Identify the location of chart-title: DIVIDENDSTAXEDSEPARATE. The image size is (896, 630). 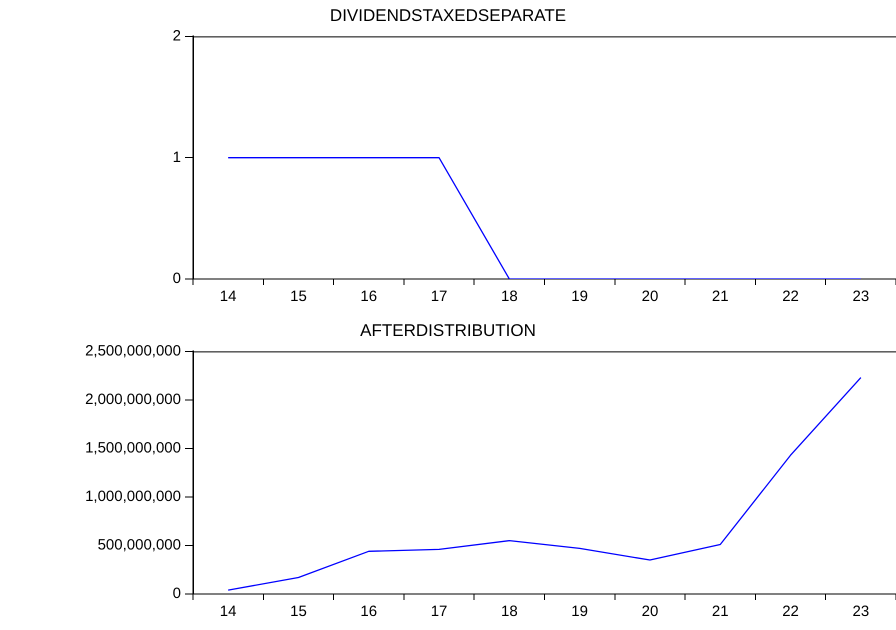
(448, 15).